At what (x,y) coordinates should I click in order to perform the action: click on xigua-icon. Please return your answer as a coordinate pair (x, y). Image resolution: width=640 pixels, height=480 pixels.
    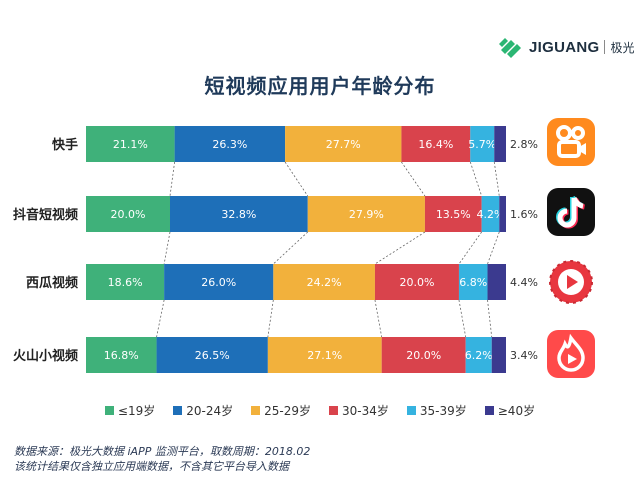
    Looking at the image, I should click on (571, 282).